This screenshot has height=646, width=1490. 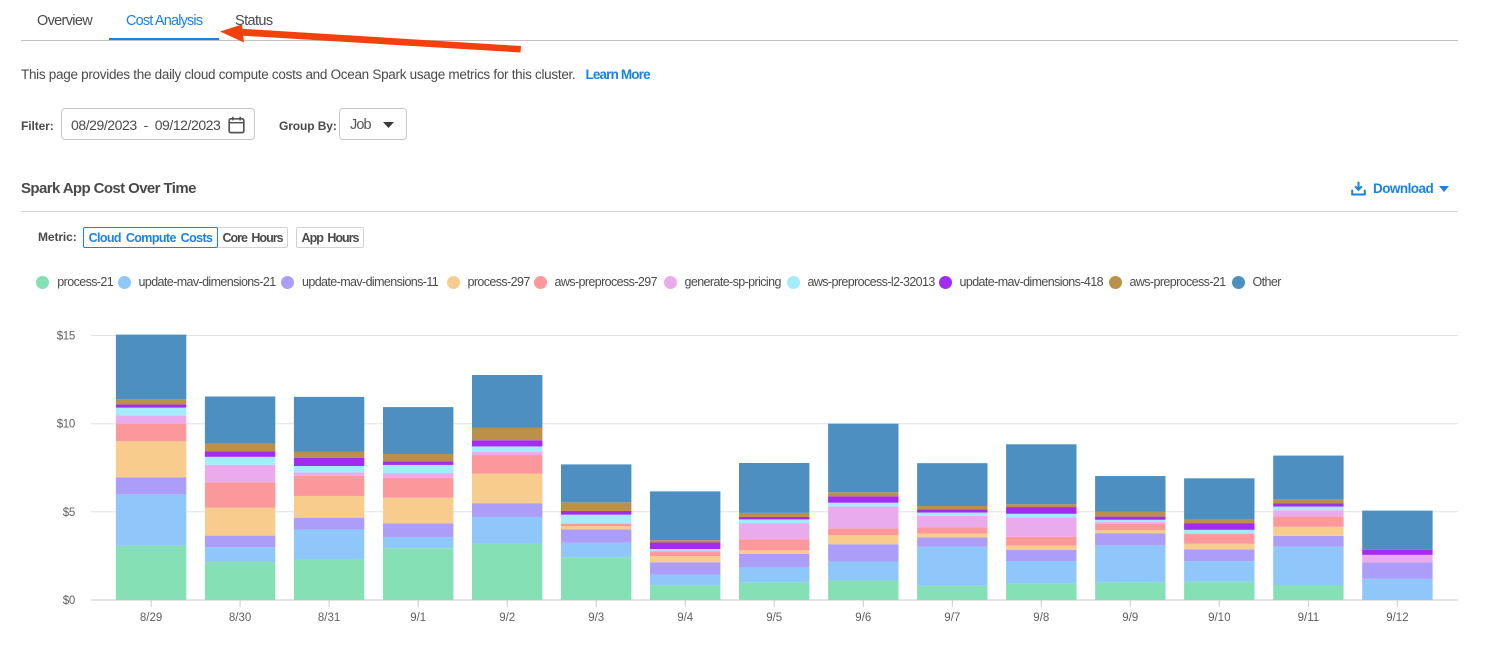 I want to click on svg-text: 9/8, so click(x=1041, y=618).